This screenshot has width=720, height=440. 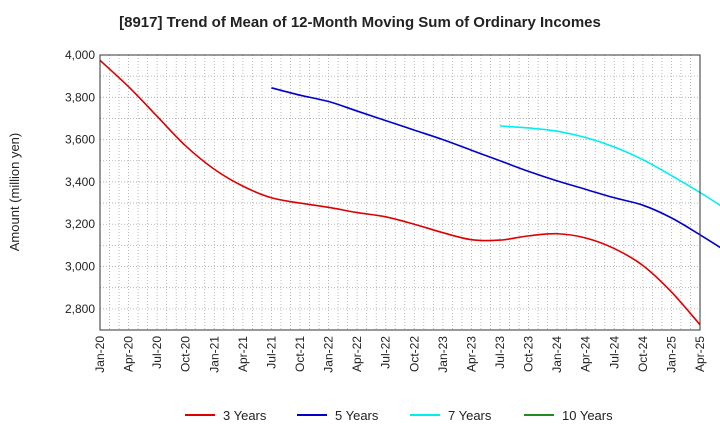 I want to click on y-tick-label: 4,000, so click(x=80, y=55).